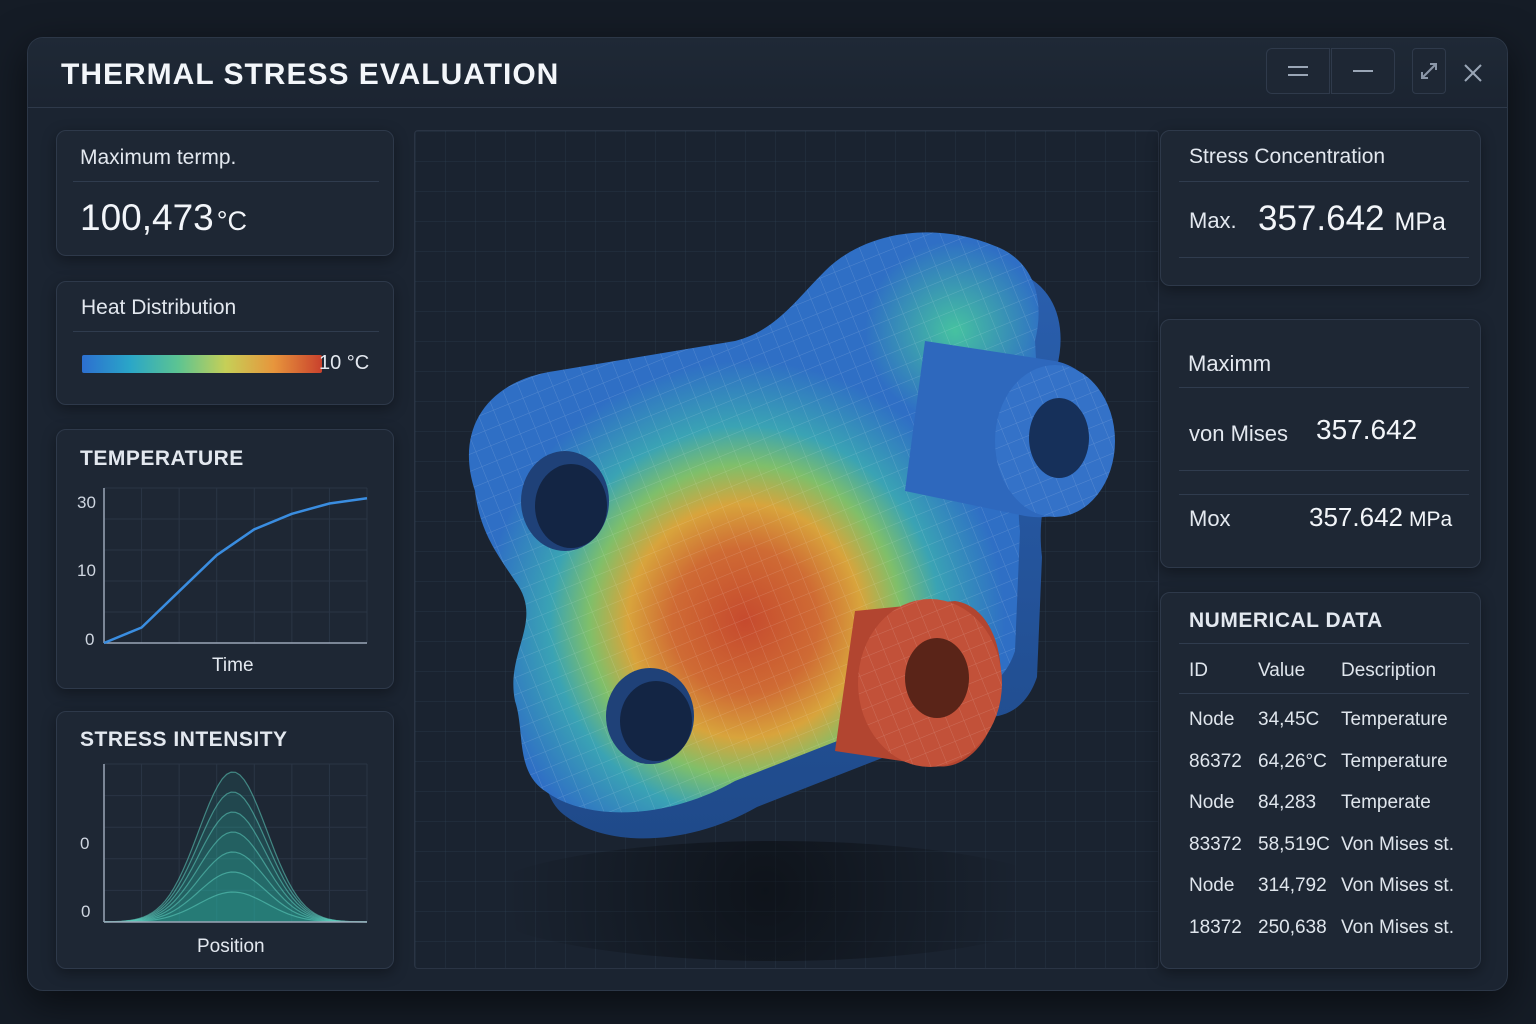 Image resolution: width=1536 pixels, height=1024 pixels. I want to click on max-temp-panel: Maximum termp. 100,473 °C, so click(225, 193).